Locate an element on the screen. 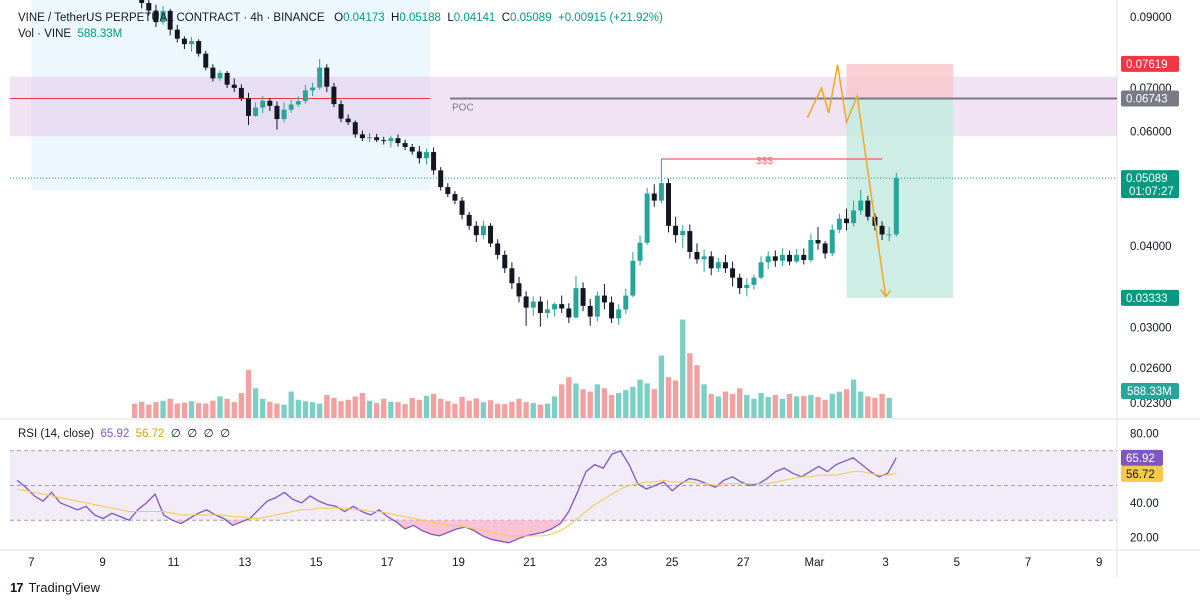 Image resolution: width=1200 pixels, height=606 pixels. time-tick-label: 25 is located at coordinates (672, 563).